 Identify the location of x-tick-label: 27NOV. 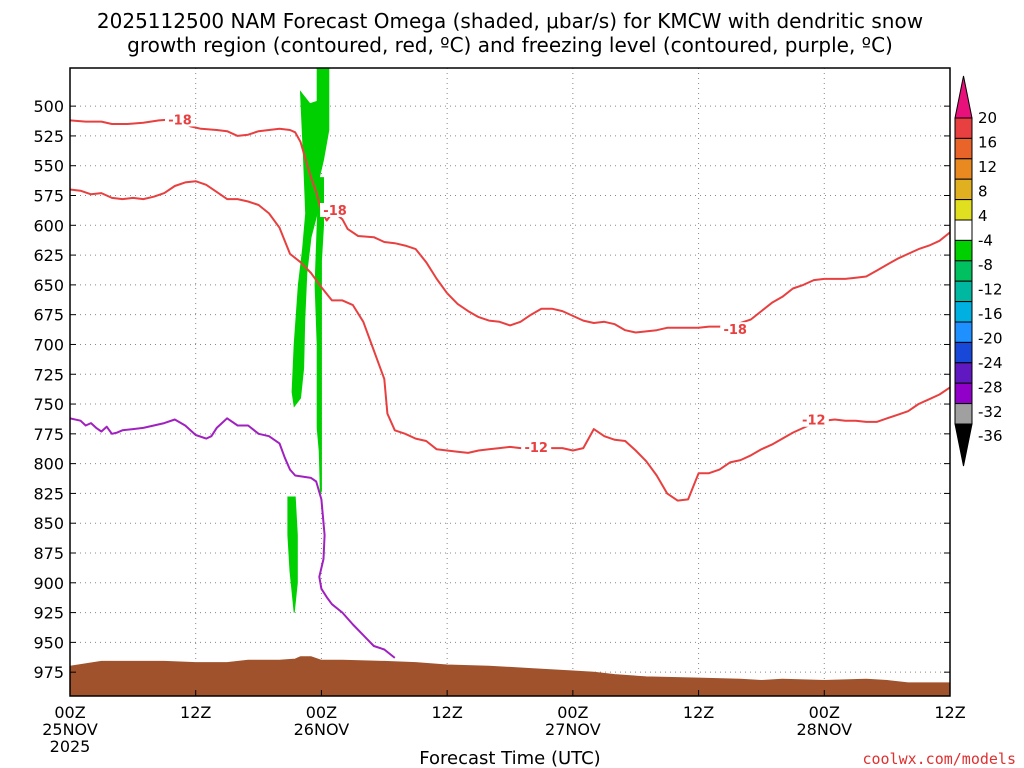
(573, 729).